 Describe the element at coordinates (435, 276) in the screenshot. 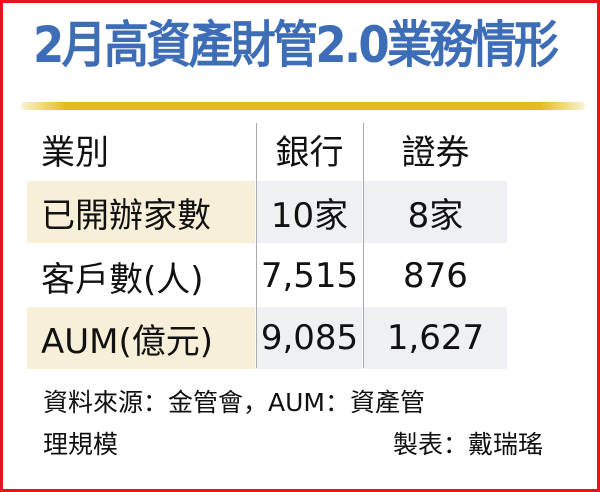

I see `table-cell: 876` at that location.